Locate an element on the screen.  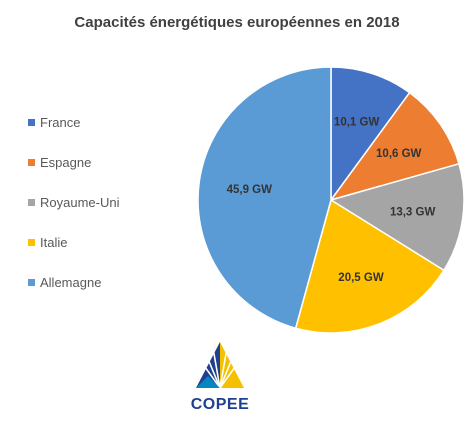
legend-item-italie: Italie is located at coordinates (73, 242).